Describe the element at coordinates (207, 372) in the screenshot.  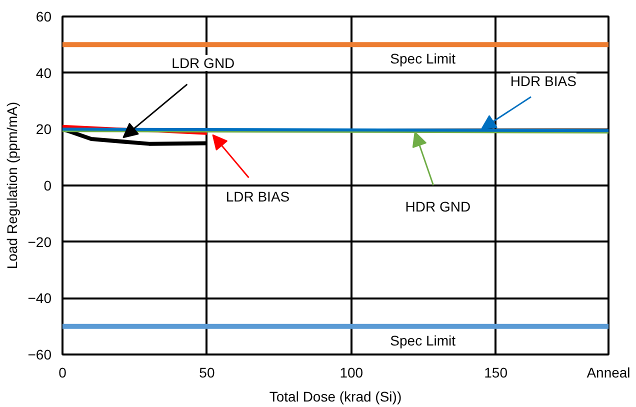
I see `x-tick-label: 50` at that location.